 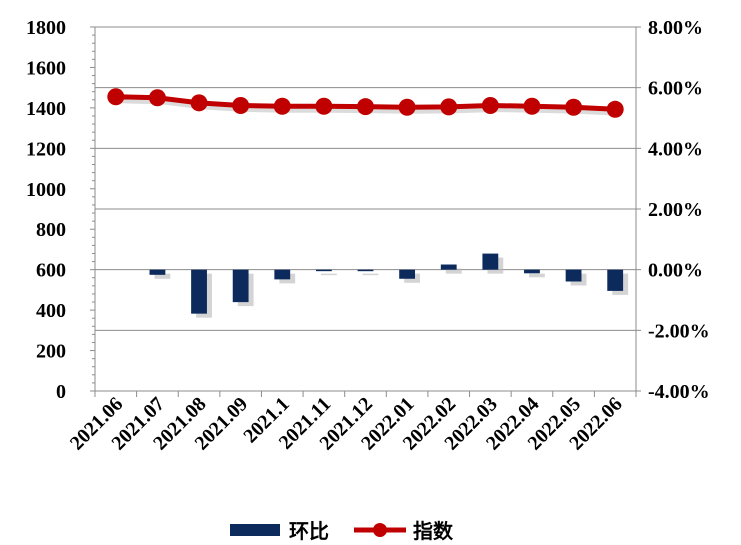 What do you see at coordinates (433, 531) in the screenshot?
I see `legend-line-label: 指数` at bounding box center [433, 531].